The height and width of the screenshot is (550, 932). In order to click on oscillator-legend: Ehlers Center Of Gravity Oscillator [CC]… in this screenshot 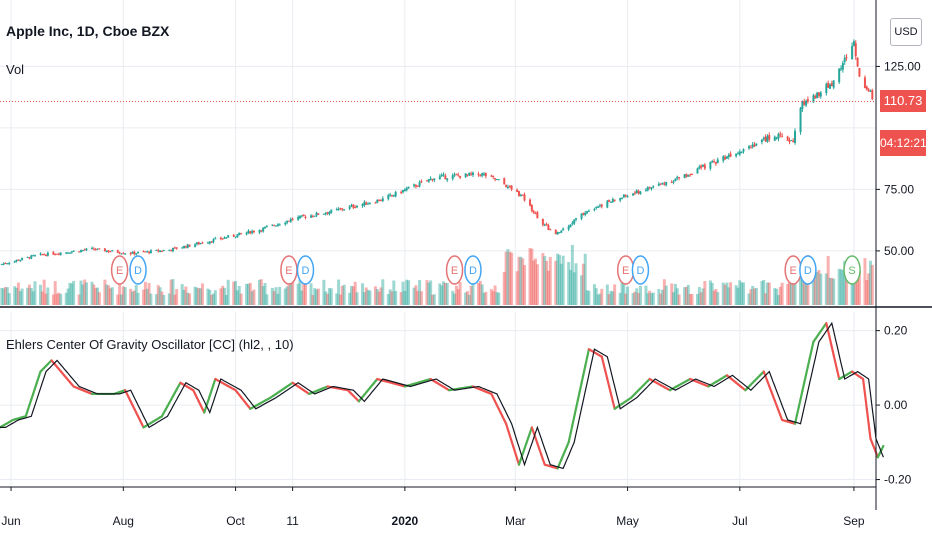, I will do `click(150, 344)`.